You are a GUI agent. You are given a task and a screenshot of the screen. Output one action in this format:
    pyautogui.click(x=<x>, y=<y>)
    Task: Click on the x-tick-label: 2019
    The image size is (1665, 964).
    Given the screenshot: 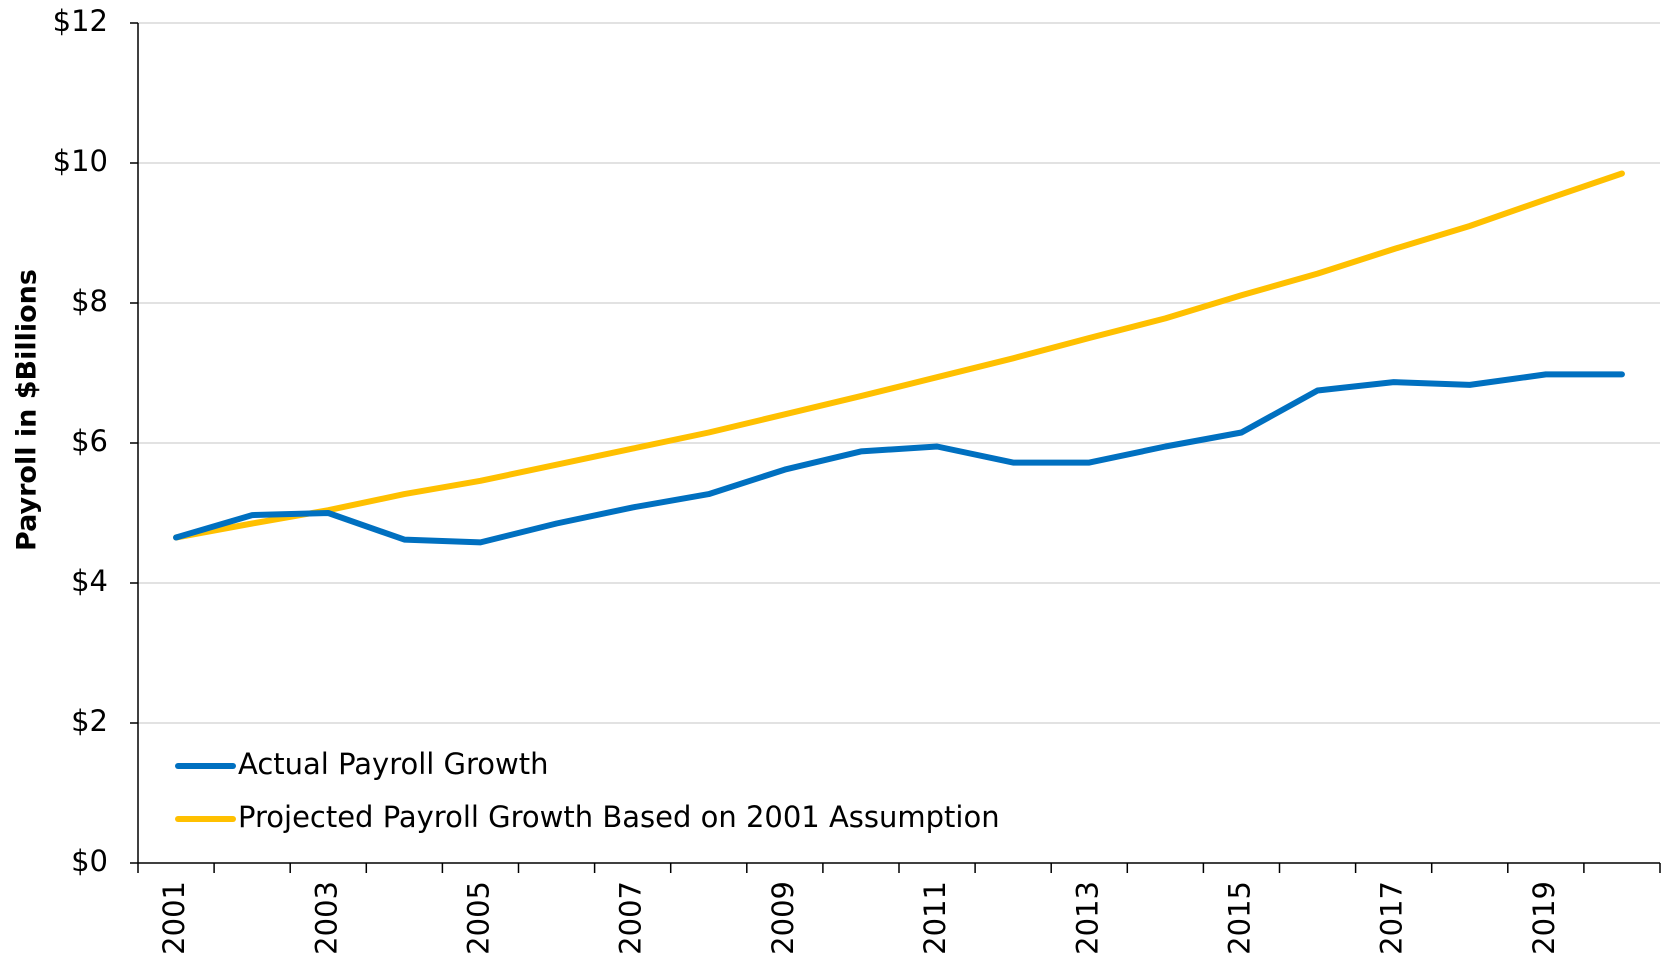 What is the action you would take?
    pyautogui.click(x=1544, y=918)
    